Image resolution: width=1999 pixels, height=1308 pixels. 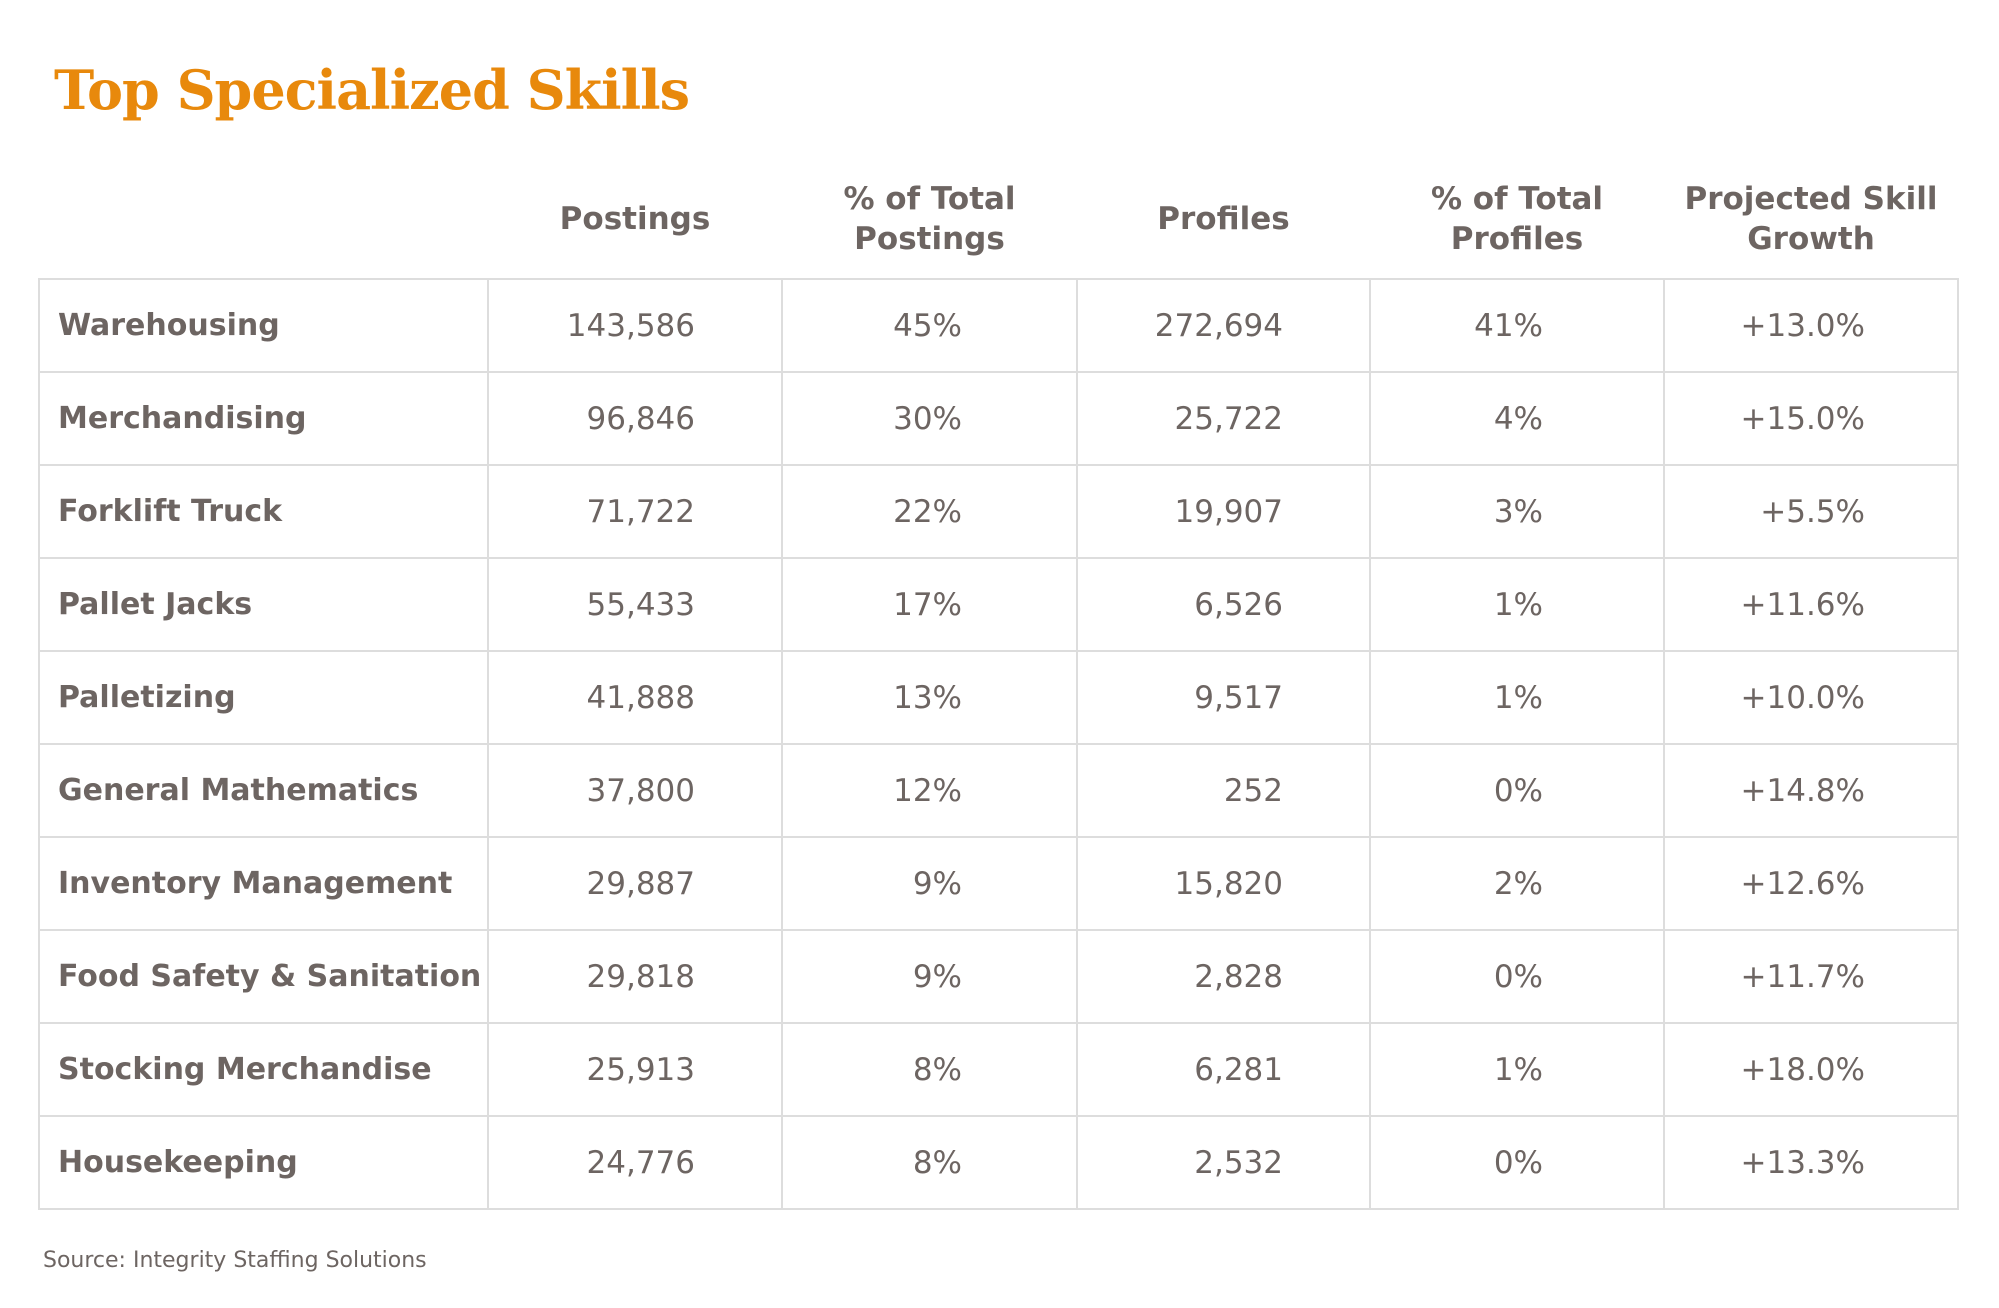 I want to click on value-cell: 9,517, so click(x=1223, y=697).